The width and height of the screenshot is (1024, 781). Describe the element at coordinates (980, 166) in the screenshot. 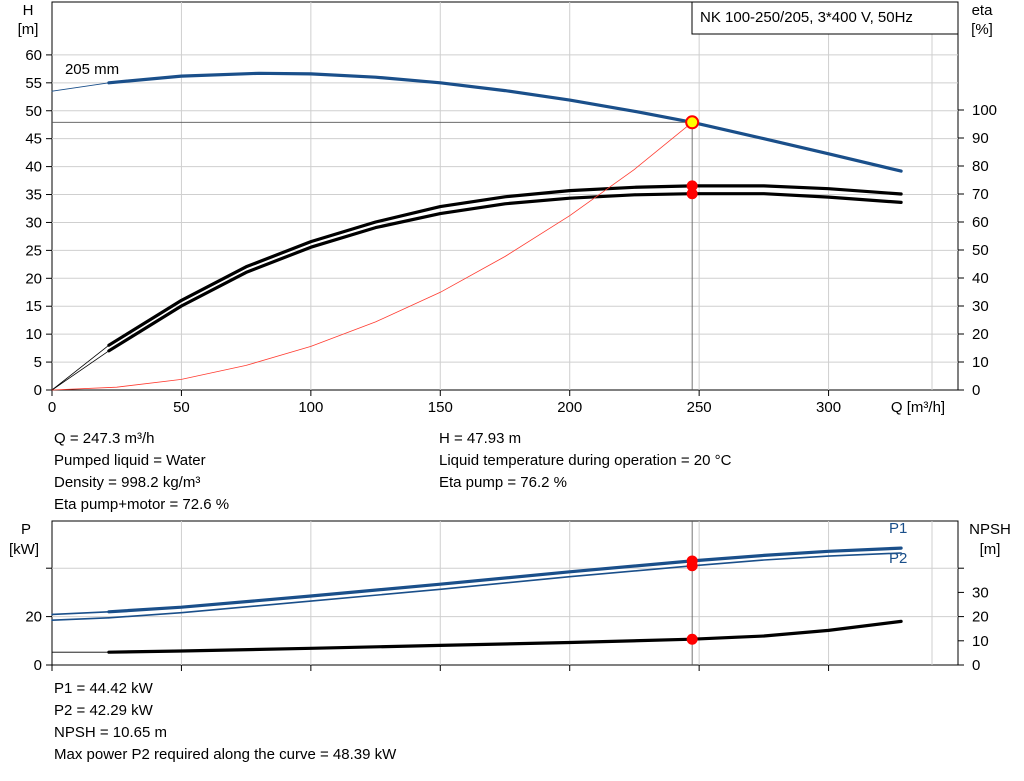

I see `eta-tick-label: 80` at that location.